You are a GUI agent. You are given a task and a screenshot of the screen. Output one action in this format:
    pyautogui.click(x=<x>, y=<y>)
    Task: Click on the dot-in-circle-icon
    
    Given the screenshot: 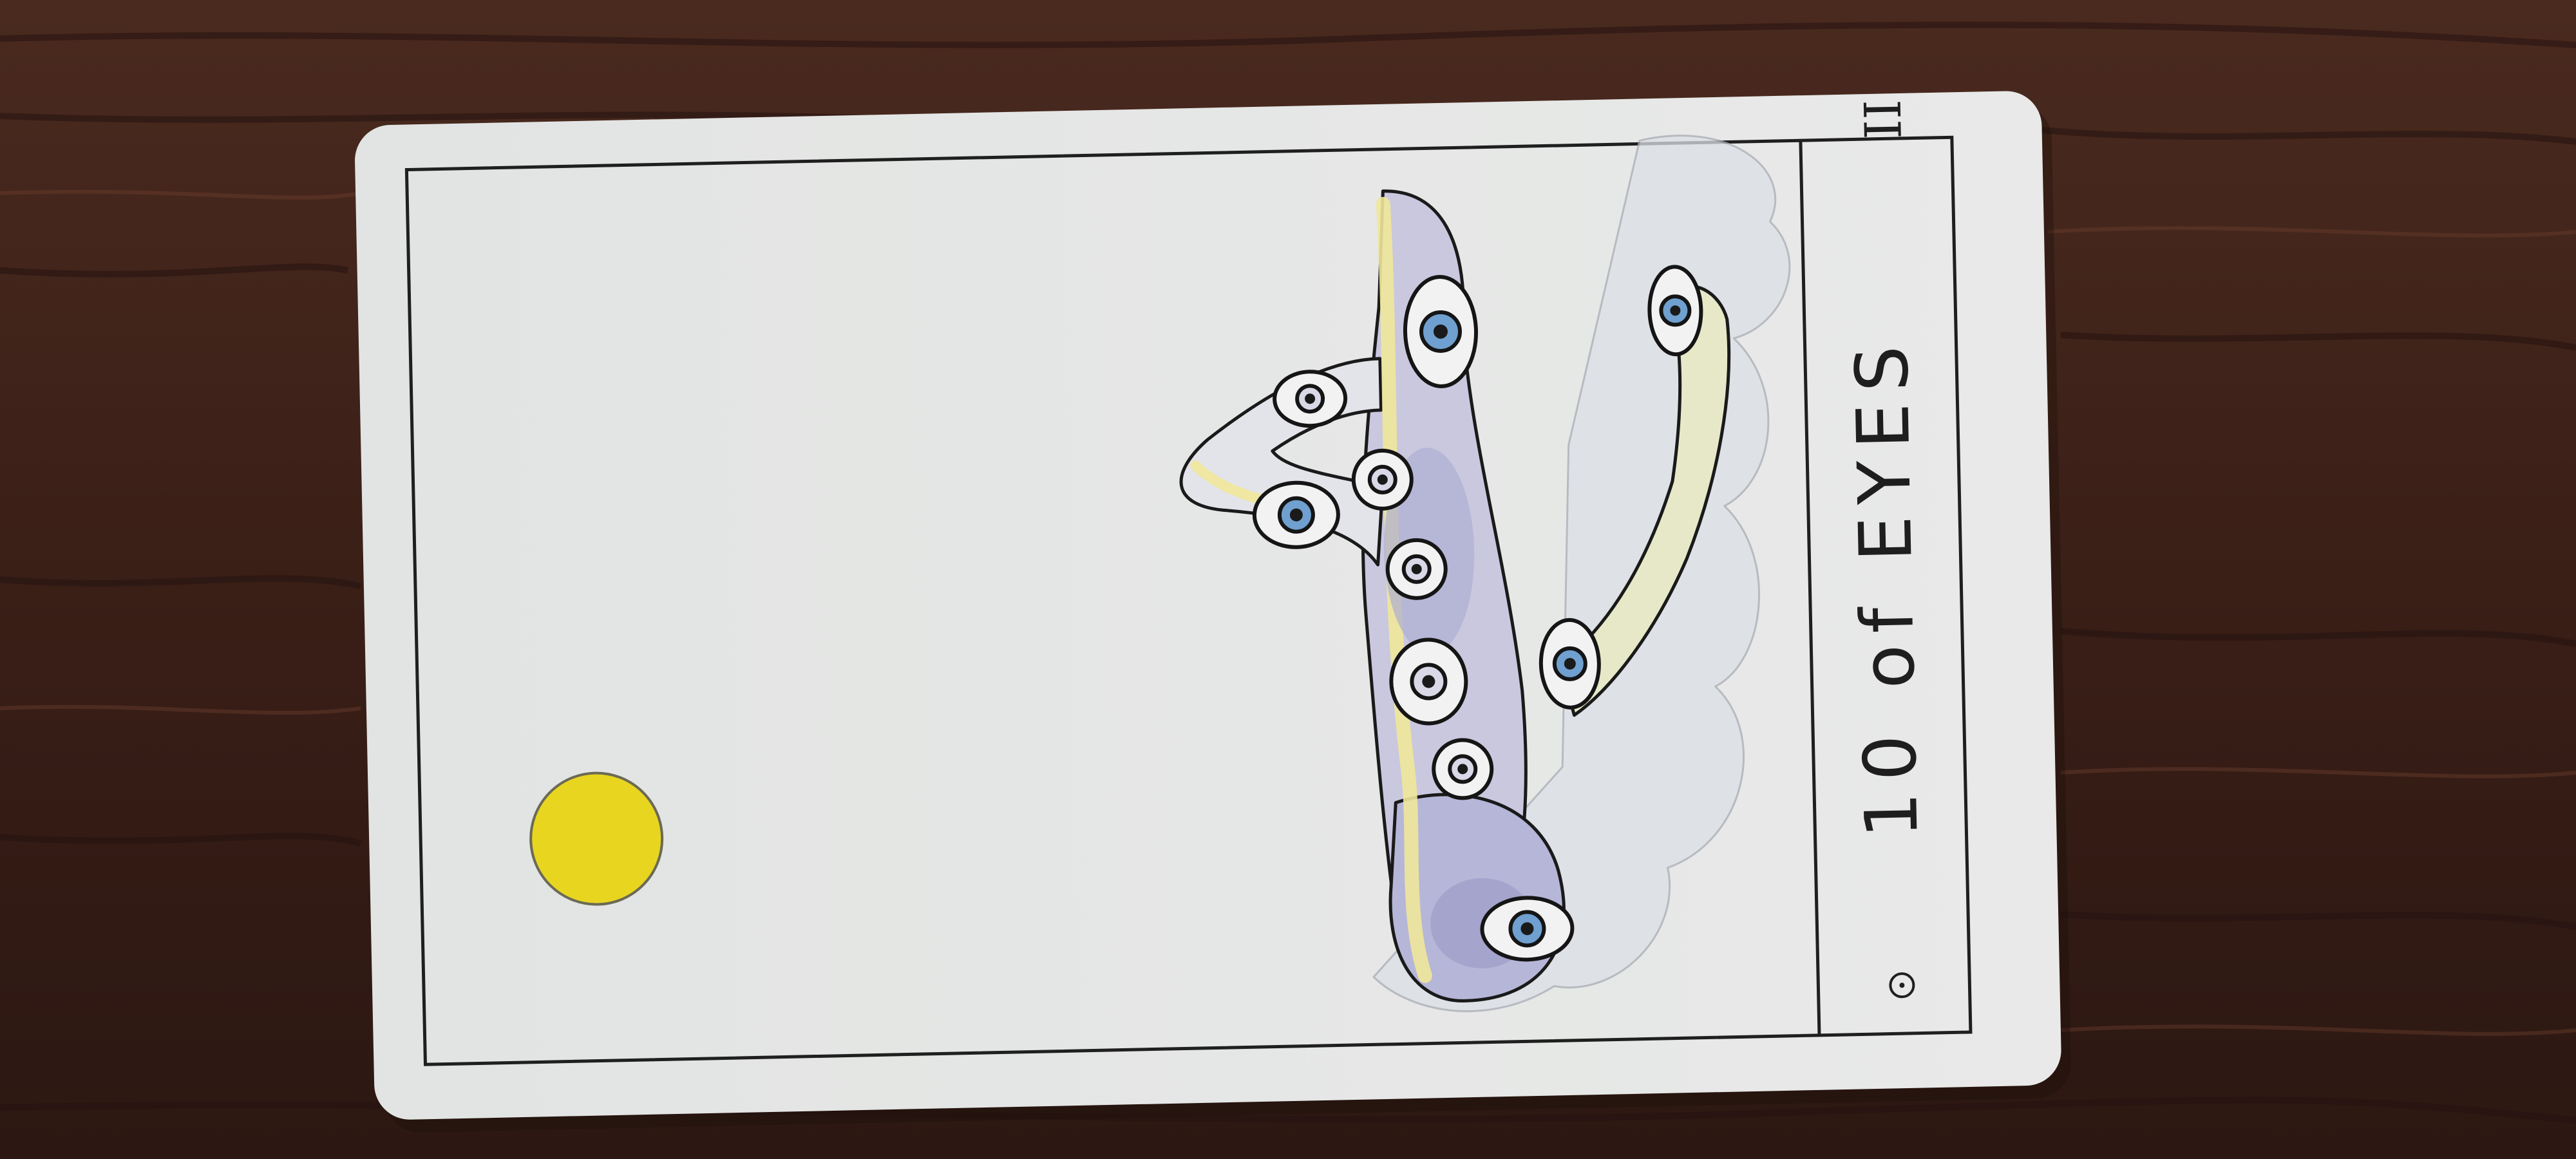 What is the action you would take?
    pyautogui.click(x=1902, y=985)
    